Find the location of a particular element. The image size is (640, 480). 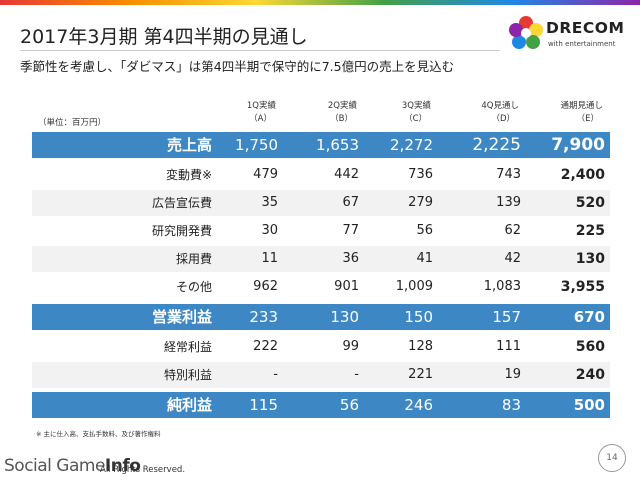

table-row-ordinary-profit: 経常利益 222 99 128 111 560 is located at coordinates (321, 347).